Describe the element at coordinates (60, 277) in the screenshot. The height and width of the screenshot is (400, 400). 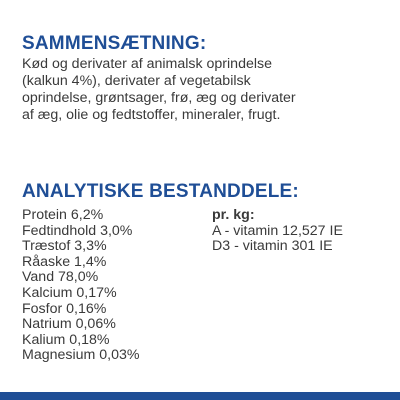
I see `nutrient-item: Vand 78,0%` at that location.